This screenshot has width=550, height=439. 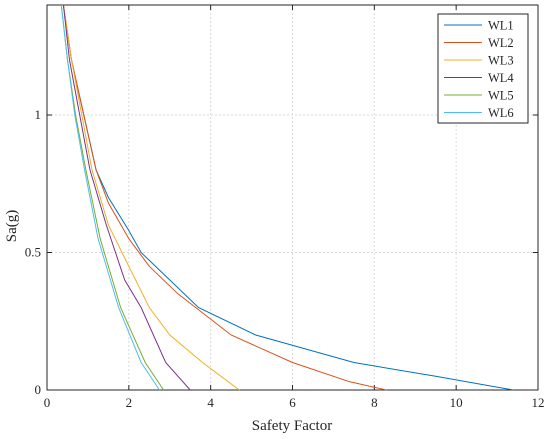 What do you see at coordinates (292, 402) in the screenshot?
I see `x-tick-label: 6` at bounding box center [292, 402].